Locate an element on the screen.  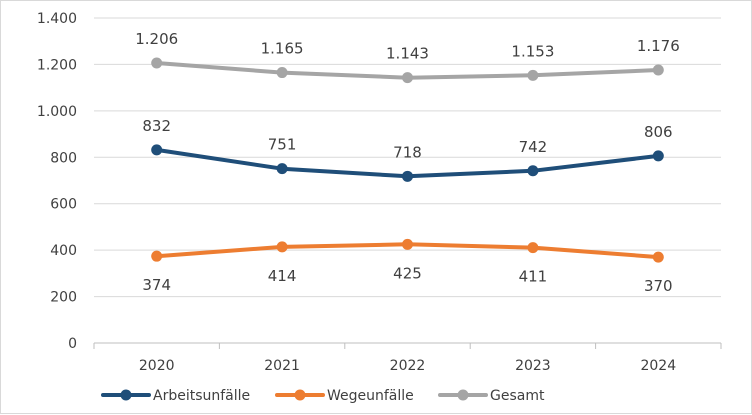
legend-item: Arbeitsunfälle is located at coordinates (175, 396).